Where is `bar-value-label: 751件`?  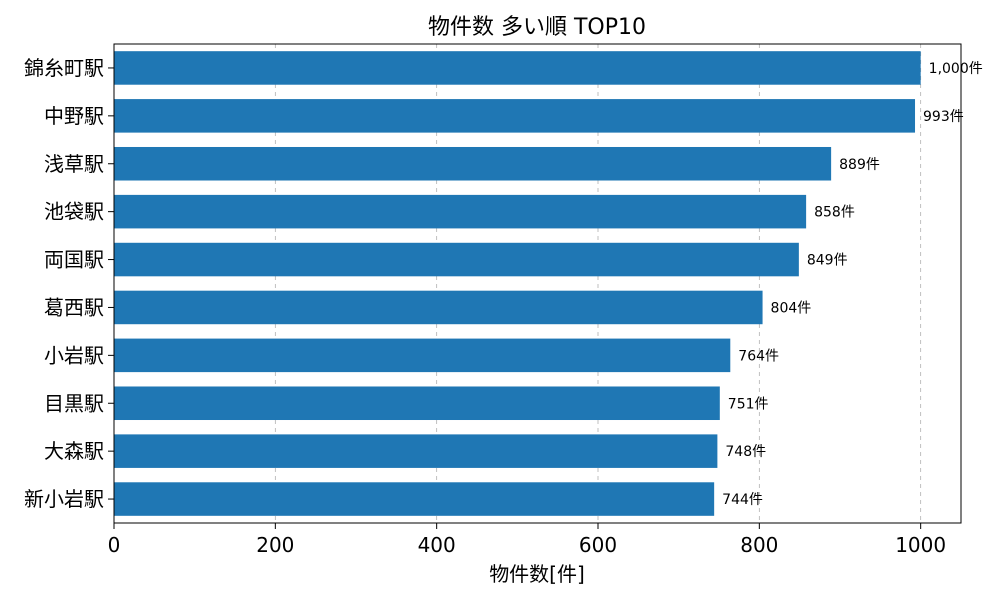
bar-value-label: 751件 is located at coordinates (748, 404).